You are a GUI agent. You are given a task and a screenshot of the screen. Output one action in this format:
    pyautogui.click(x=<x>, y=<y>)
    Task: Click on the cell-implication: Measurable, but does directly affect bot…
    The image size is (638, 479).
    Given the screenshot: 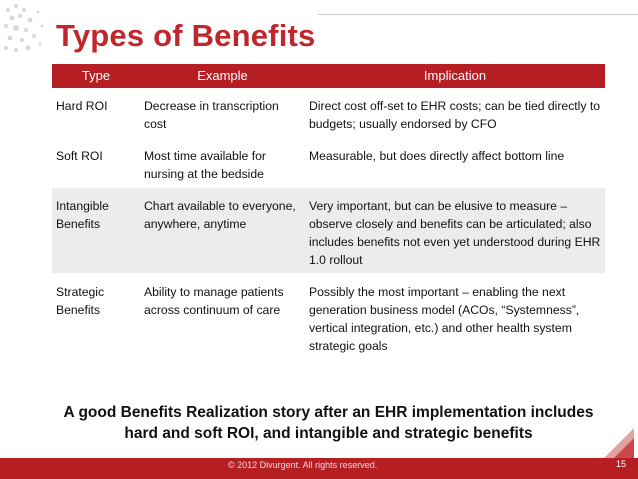 What is the action you would take?
    pyautogui.click(x=455, y=162)
    